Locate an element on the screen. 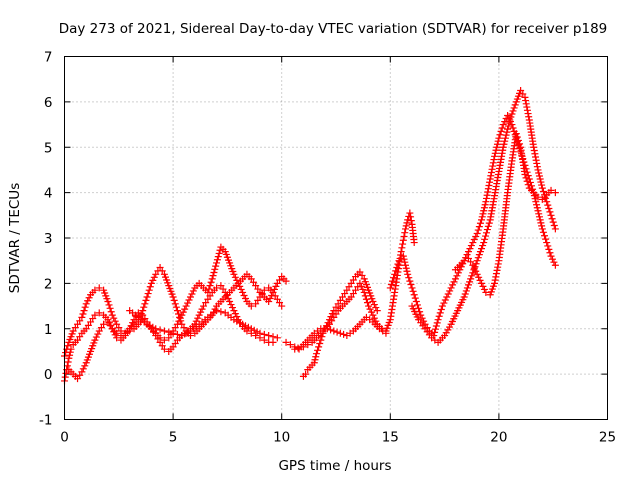 This screenshot has height=480, width=640. x-tick-label: 5 is located at coordinates (173, 438).